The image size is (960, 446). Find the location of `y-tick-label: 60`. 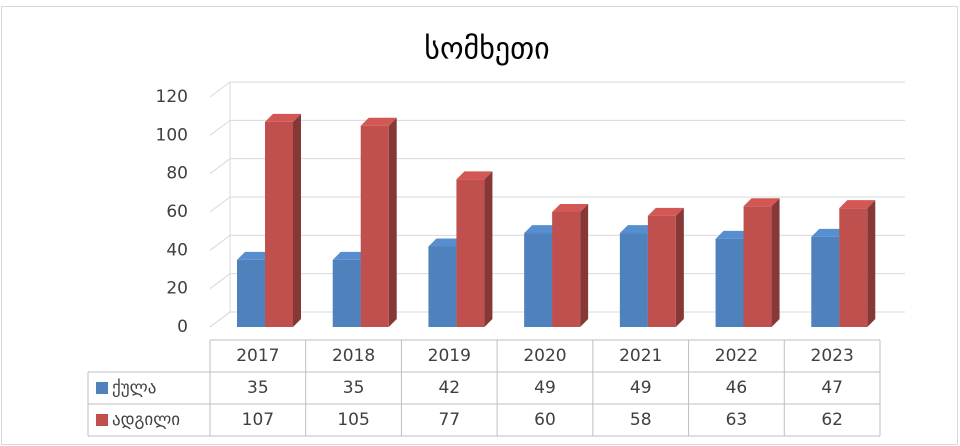

y-tick-label: 60 is located at coordinates (177, 212).